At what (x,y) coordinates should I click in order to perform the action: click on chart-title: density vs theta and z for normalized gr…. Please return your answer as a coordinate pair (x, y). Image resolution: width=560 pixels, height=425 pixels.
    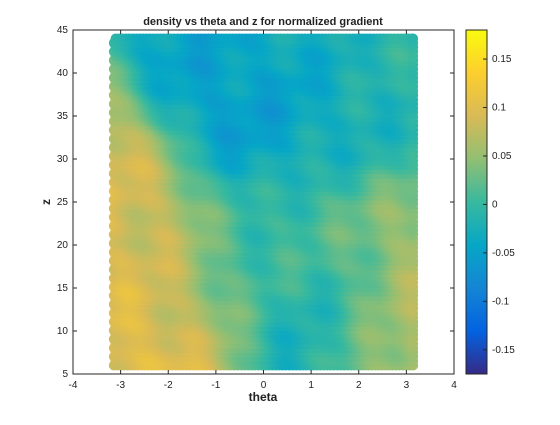
    Looking at the image, I should click on (263, 22).